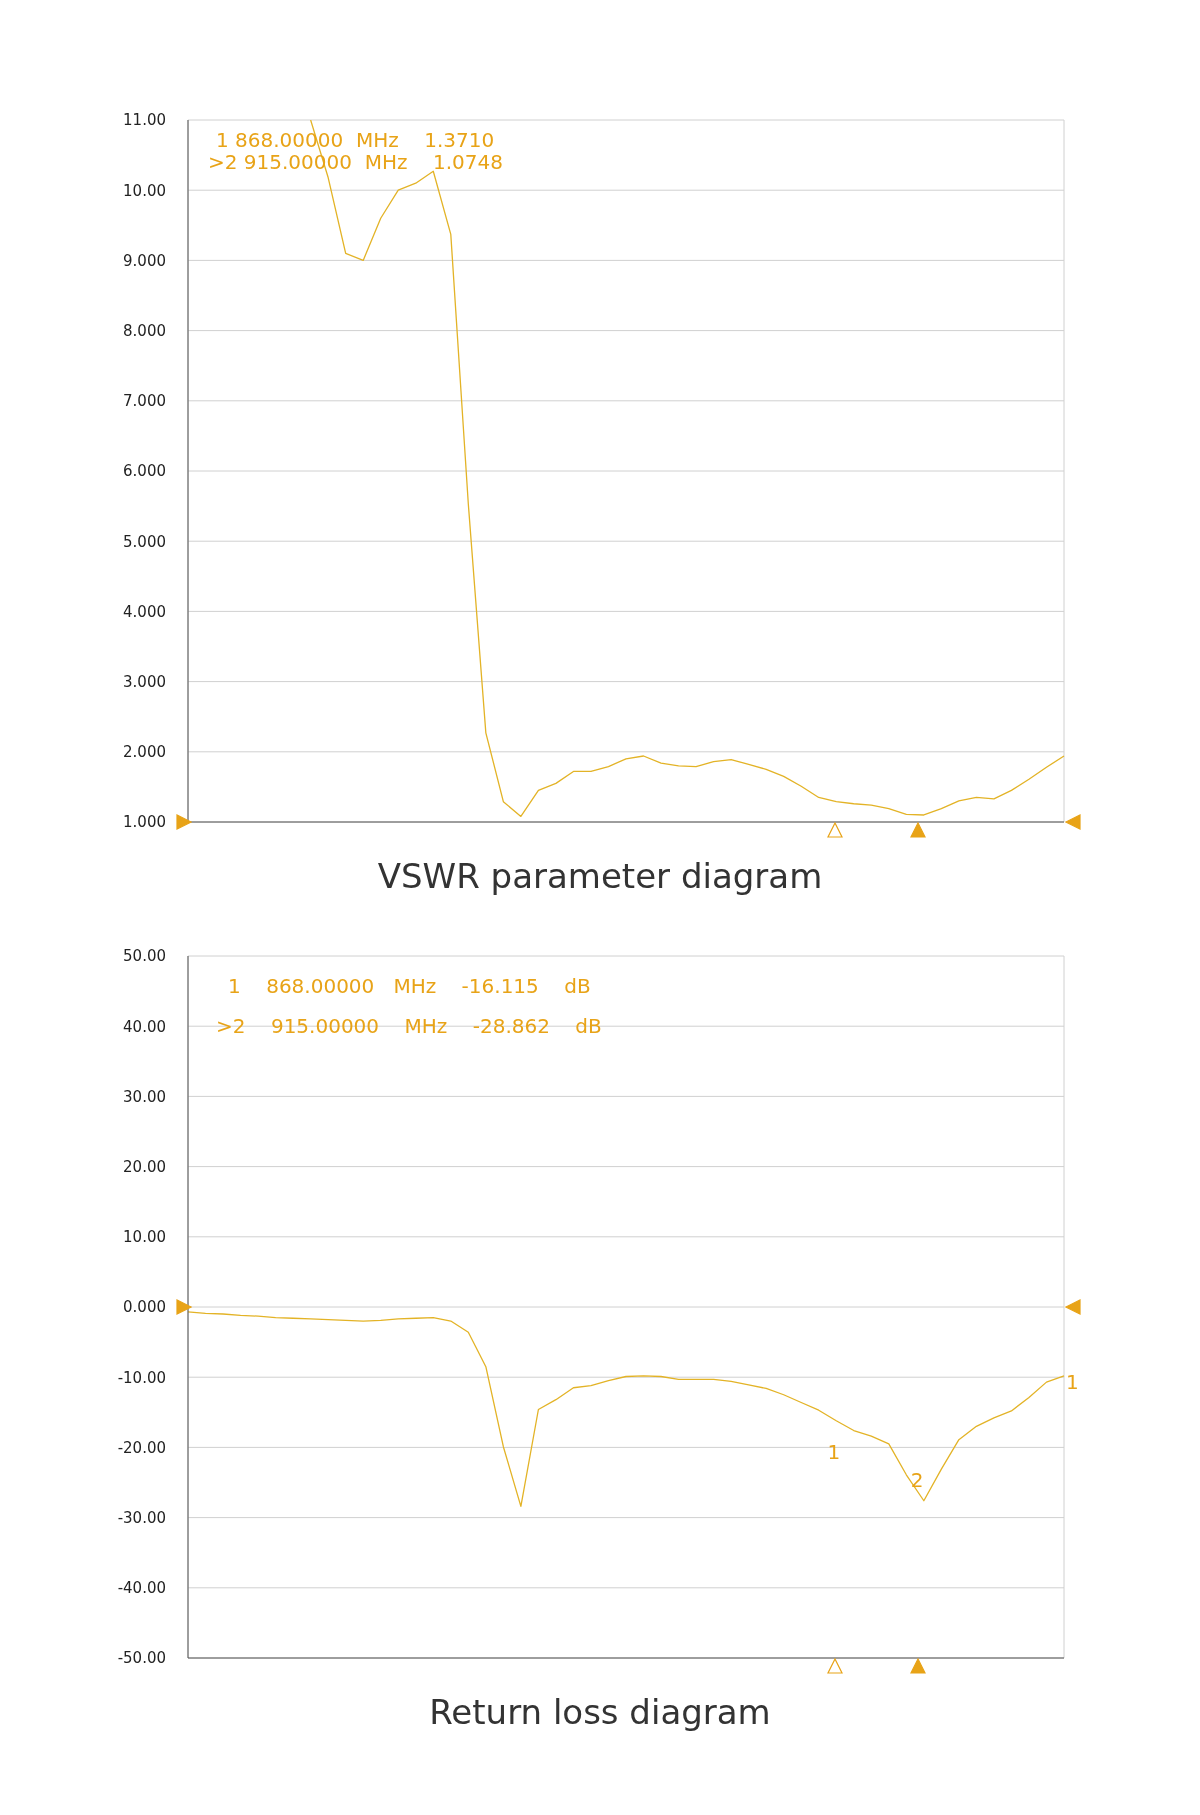  Describe the element at coordinates (141, 1517) in the screenshot. I see `y-tick-label: -30.00` at that location.